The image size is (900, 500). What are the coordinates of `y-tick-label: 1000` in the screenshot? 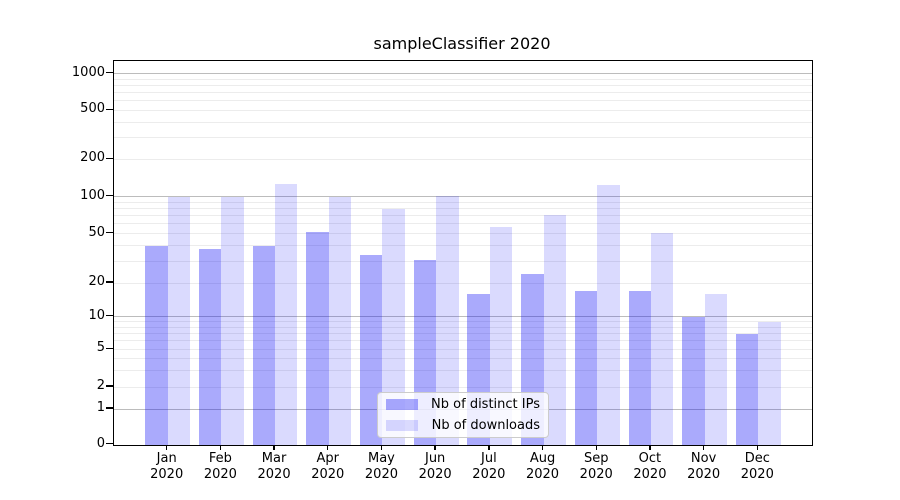 It's located at (88, 72).